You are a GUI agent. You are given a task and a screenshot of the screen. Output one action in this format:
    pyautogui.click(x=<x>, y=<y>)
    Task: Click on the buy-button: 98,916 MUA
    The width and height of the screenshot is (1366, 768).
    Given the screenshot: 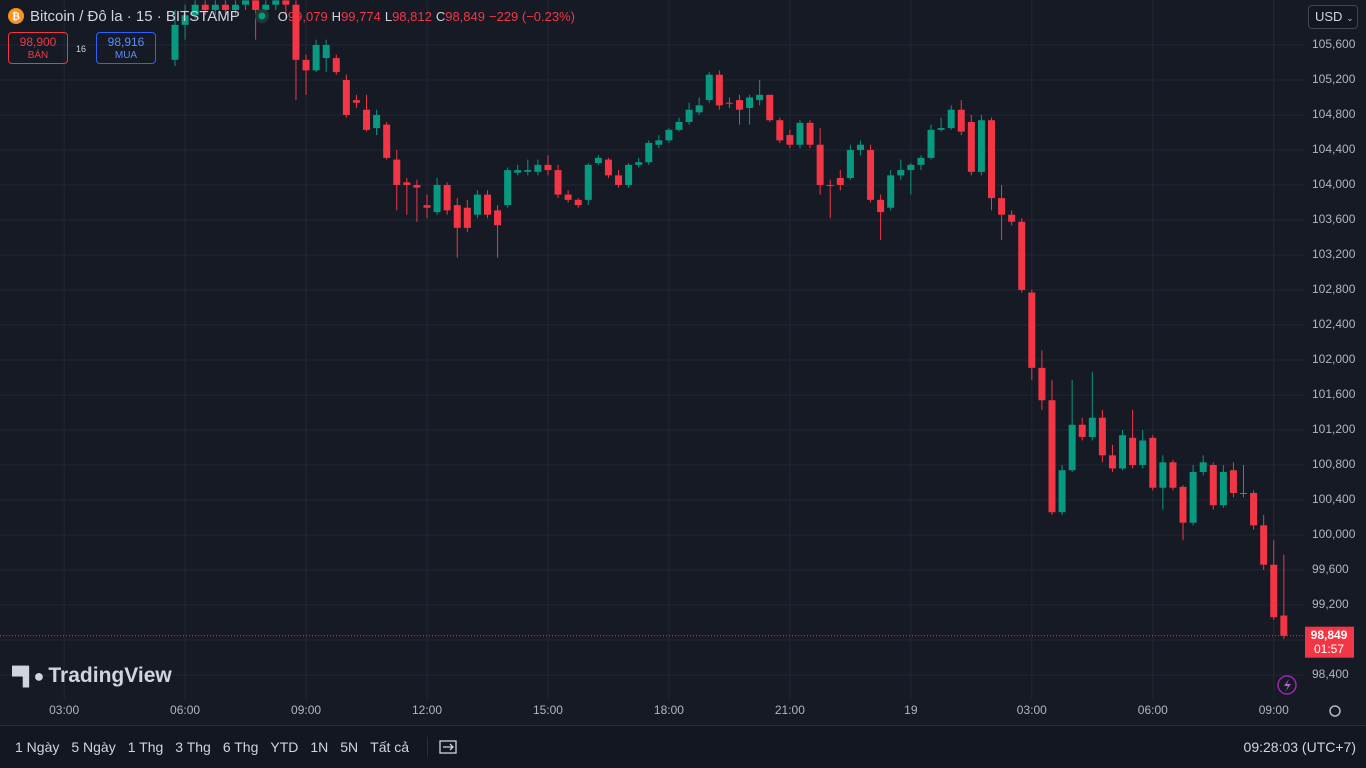 What is the action you would take?
    pyautogui.click(x=126, y=48)
    